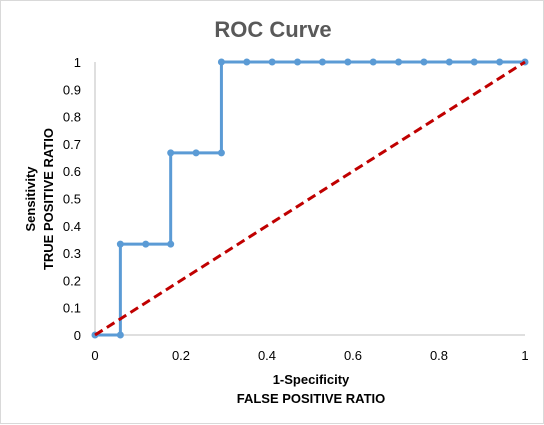 The image size is (544, 425). I want to click on y-tick-label: 1, so click(77, 62).